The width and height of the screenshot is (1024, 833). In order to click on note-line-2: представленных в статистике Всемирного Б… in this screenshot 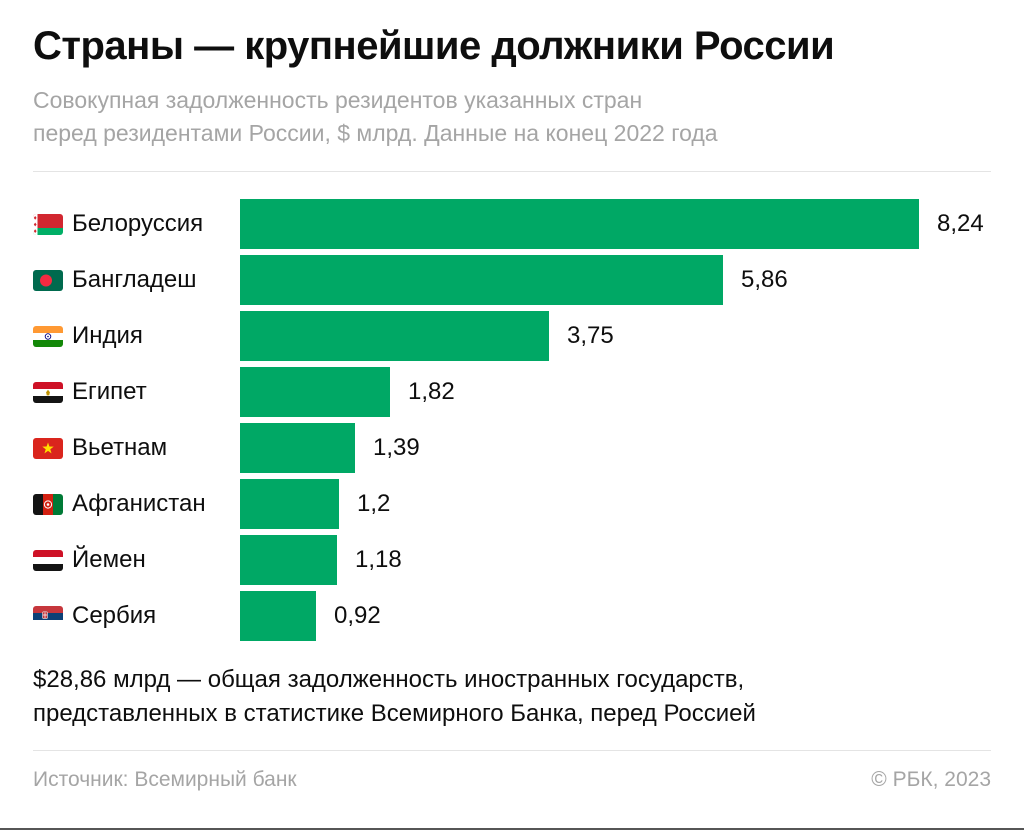, I will do `click(394, 713)`.